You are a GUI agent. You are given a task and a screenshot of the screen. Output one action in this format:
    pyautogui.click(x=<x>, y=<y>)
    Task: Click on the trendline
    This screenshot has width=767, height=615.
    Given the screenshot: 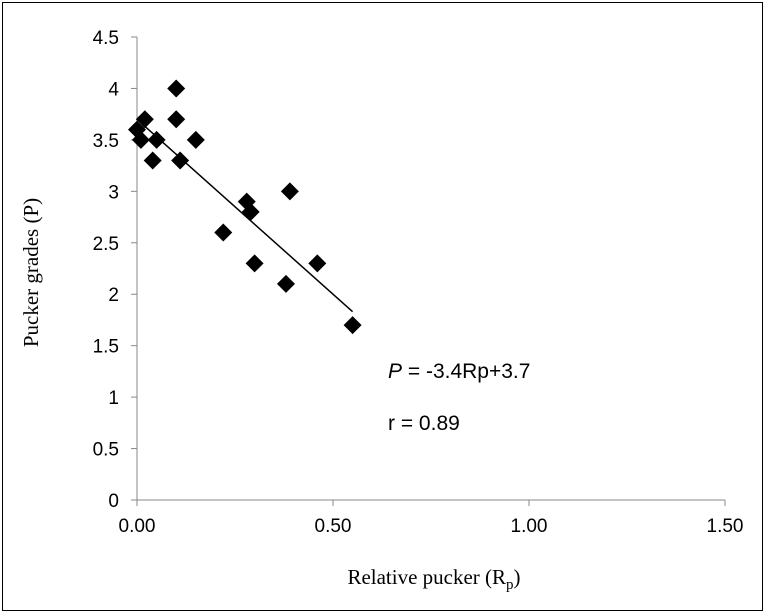 What is the action you would take?
    pyautogui.click(x=245, y=215)
    